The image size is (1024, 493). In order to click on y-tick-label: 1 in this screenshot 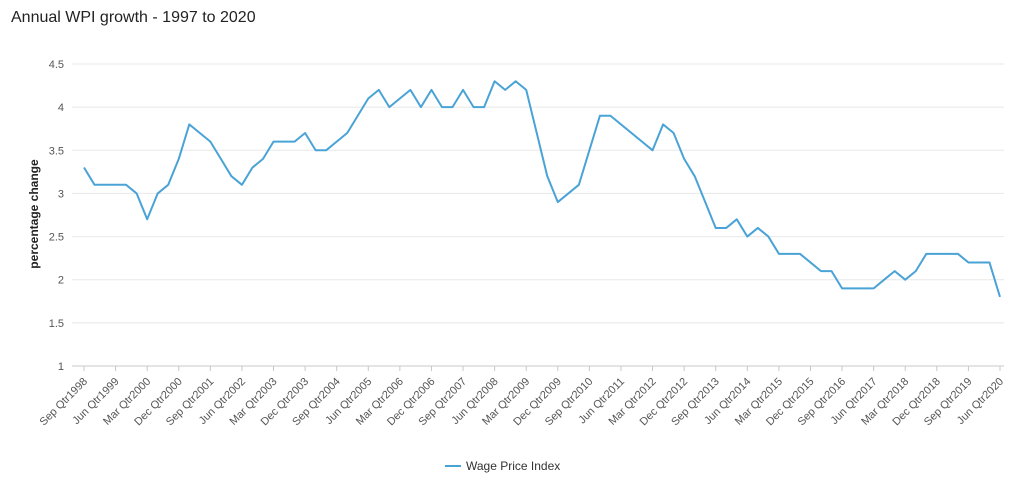, I will do `click(61, 367)`.